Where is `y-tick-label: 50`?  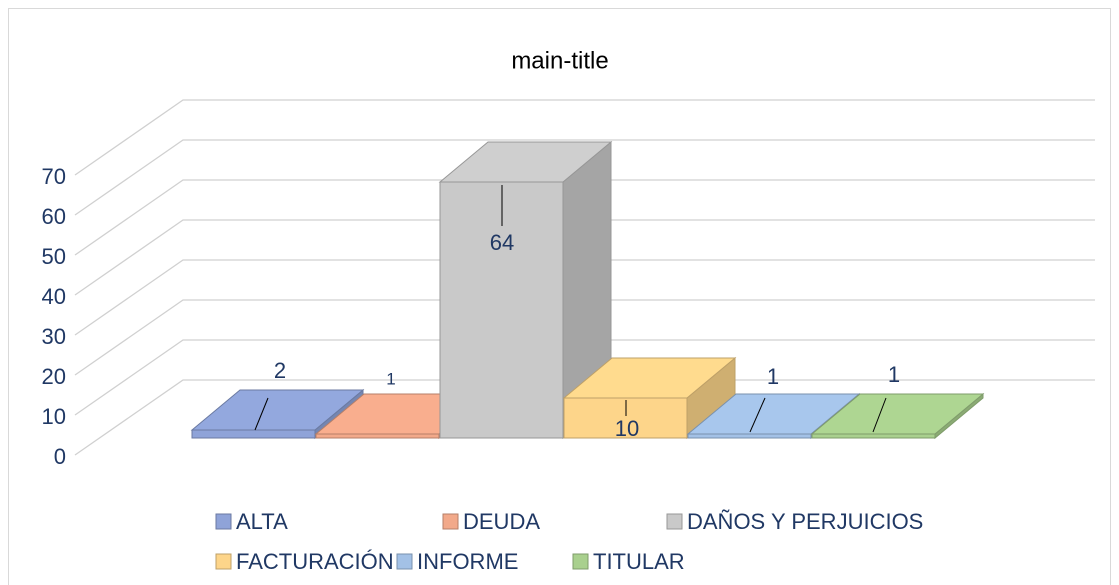
y-tick-label: 50 is located at coordinates (54, 256).